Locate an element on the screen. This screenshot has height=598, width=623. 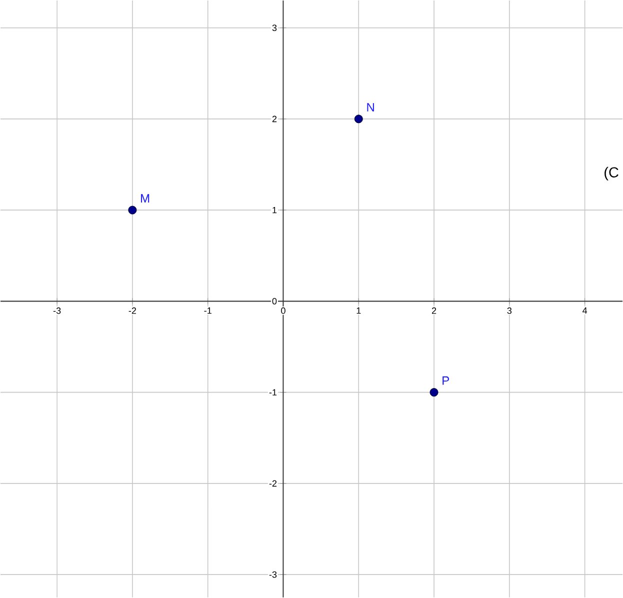
x-tick-label: 1 is located at coordinates (358, 311).